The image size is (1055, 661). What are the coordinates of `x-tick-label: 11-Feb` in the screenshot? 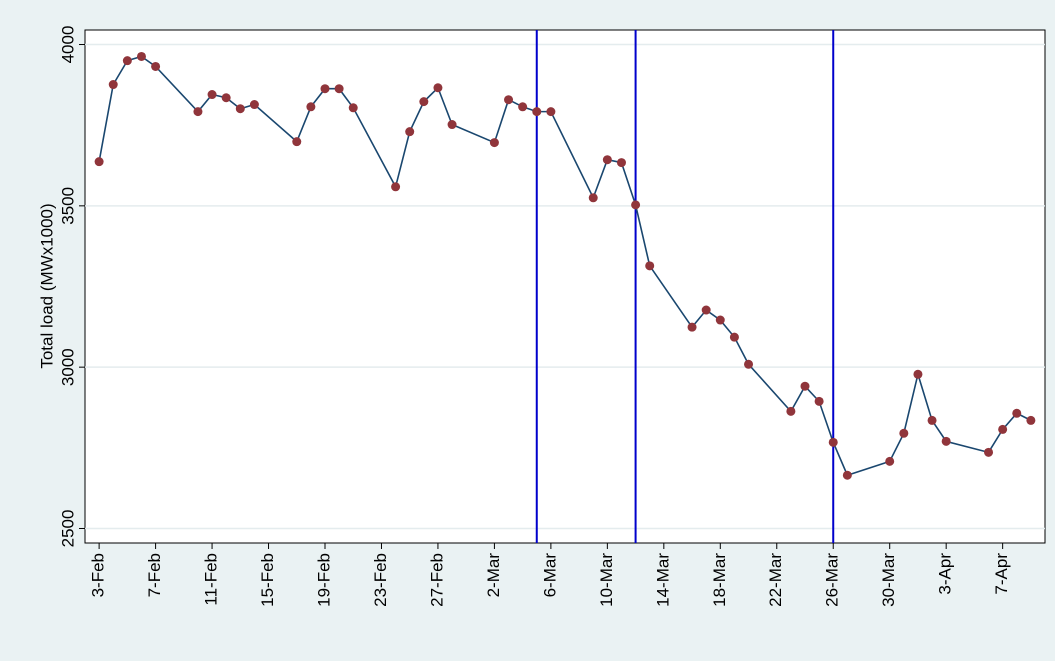 It's located at (211, 579).